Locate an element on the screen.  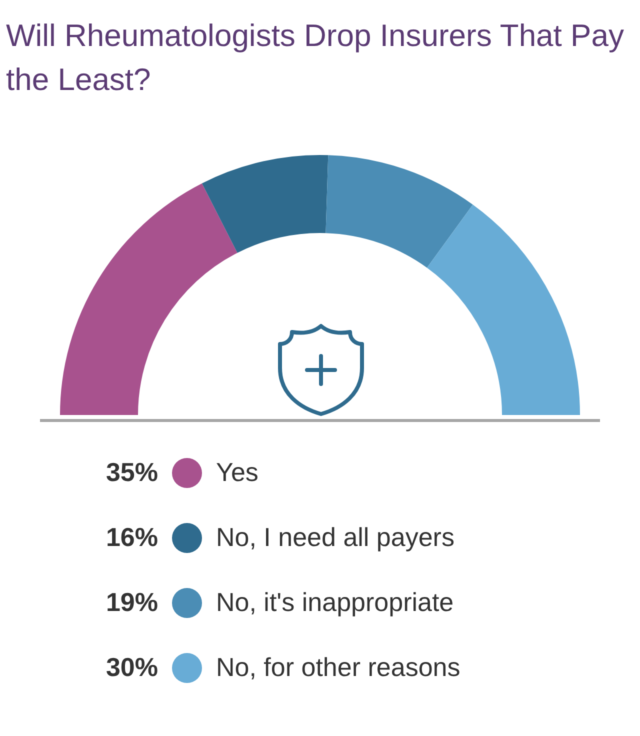
legend-label: No, for other reasons is located at coordinates (338, 667).